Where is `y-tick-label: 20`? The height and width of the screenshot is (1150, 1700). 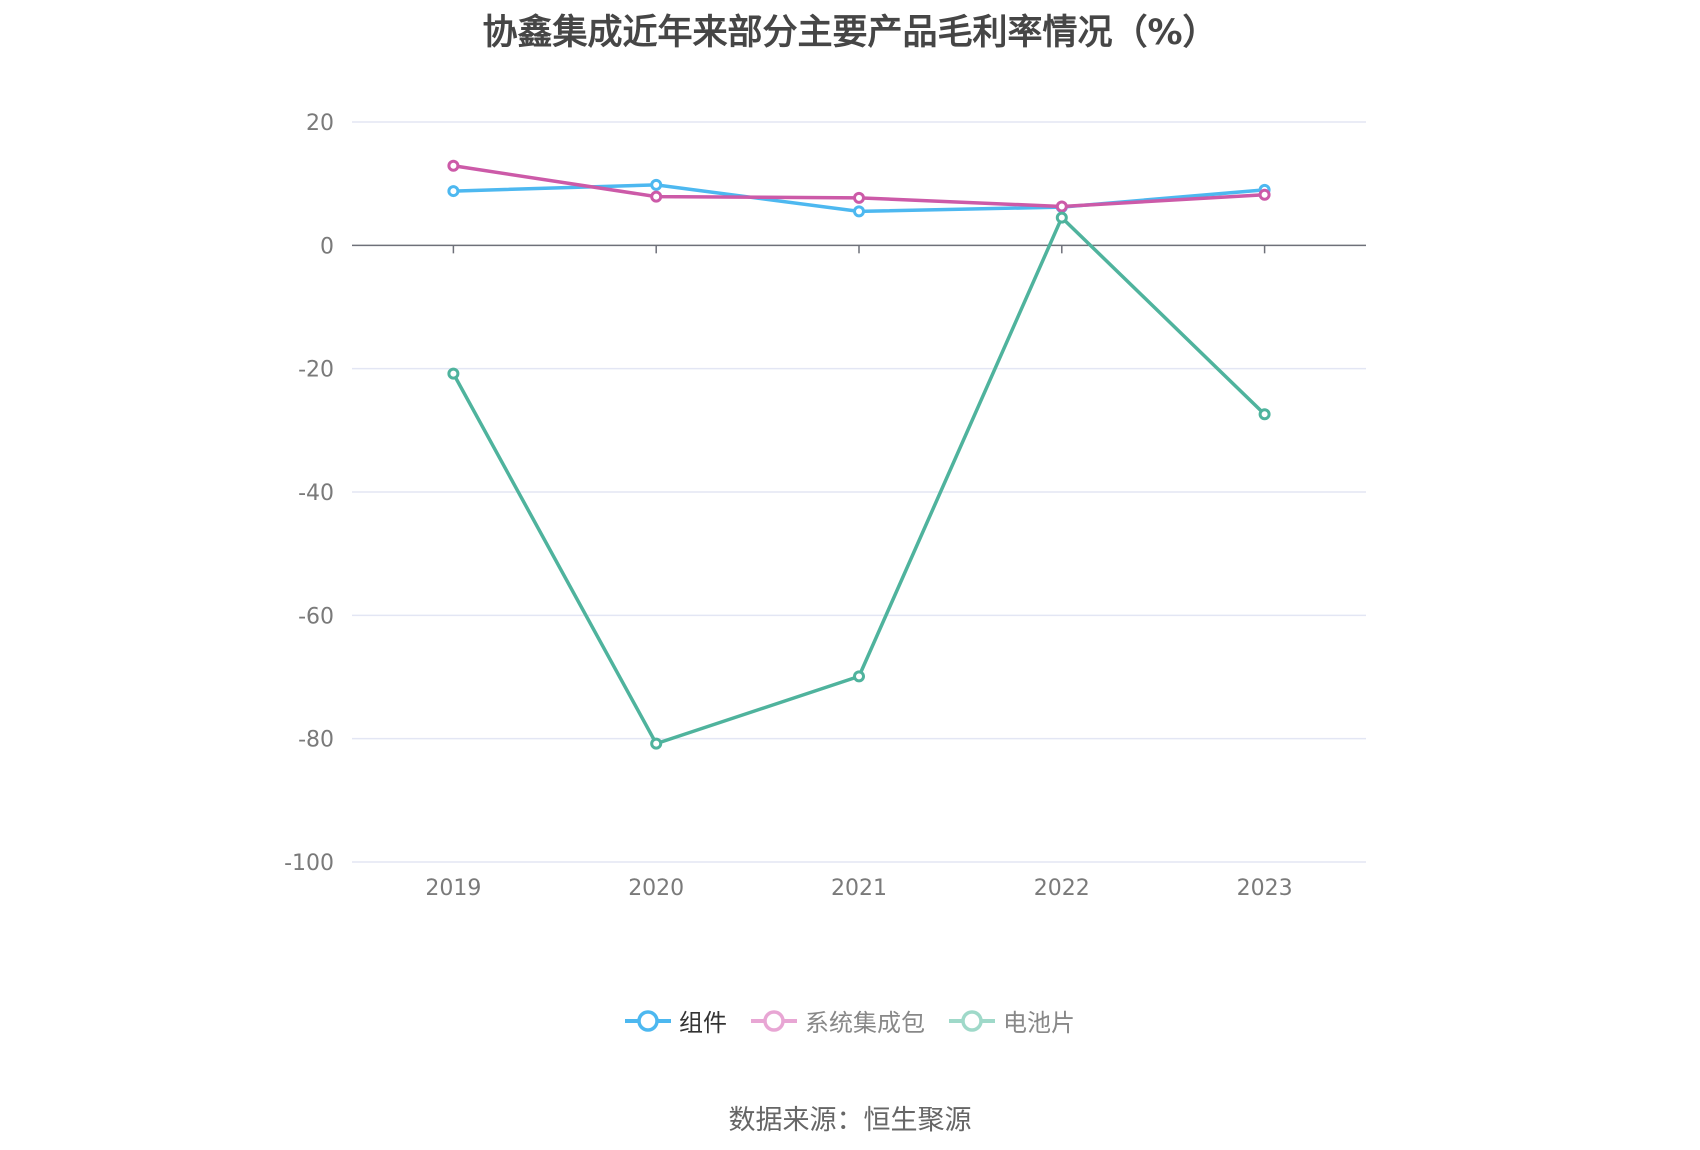 y-tick-label: 20 is located at coordinates (320, 123).